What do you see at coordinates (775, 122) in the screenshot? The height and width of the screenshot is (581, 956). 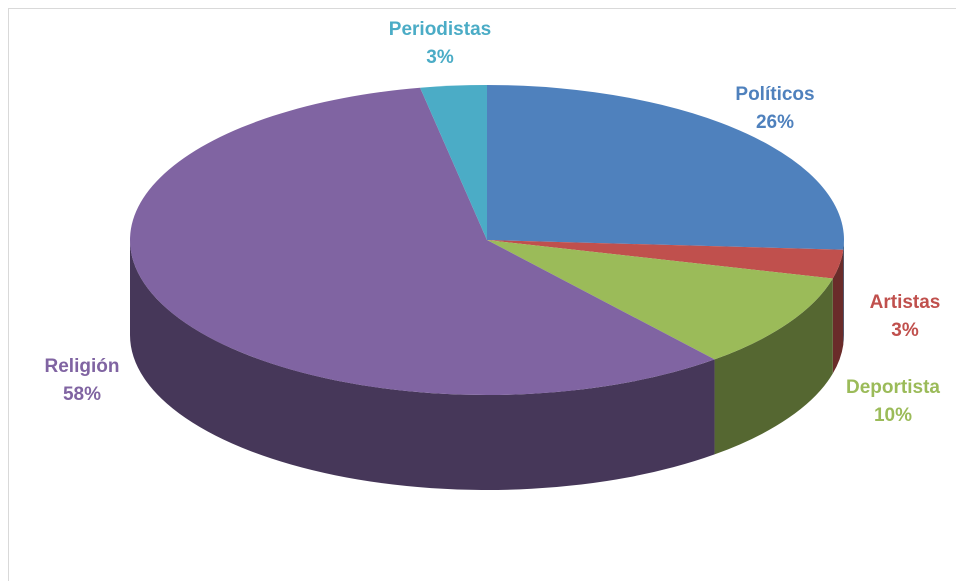 I see `slice-value-label: 26%` at bounding box center [775, 122].